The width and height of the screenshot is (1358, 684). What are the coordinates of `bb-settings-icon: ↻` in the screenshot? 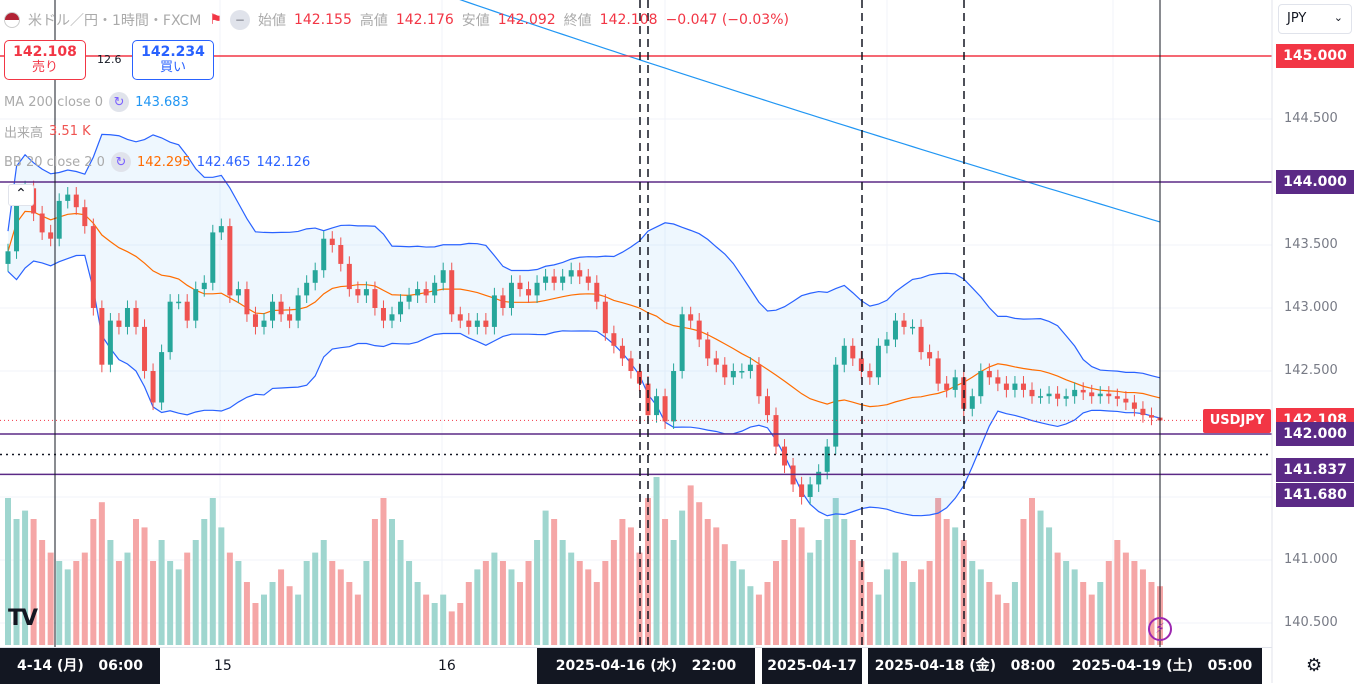 It's located at (120, 162).